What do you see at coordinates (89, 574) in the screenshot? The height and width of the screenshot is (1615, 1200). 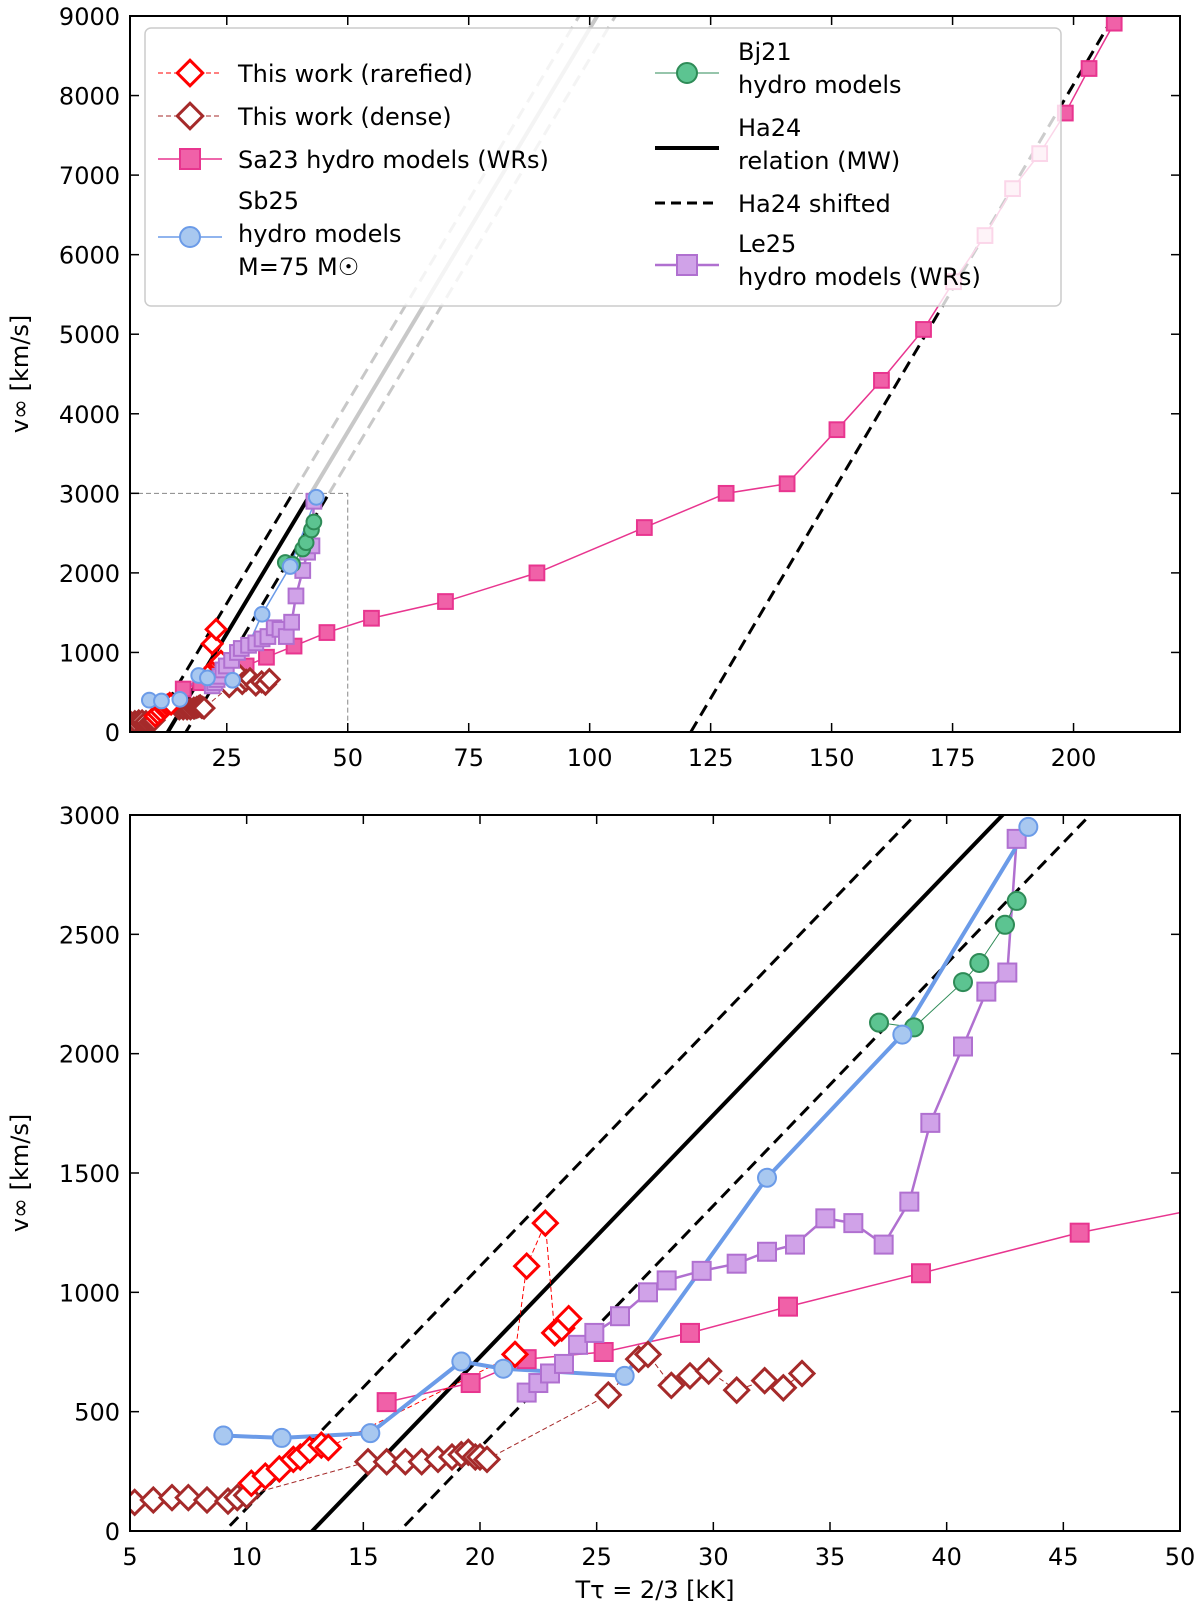 I see `top-y-tick-label: 2000` at bounding box center [89, 574].